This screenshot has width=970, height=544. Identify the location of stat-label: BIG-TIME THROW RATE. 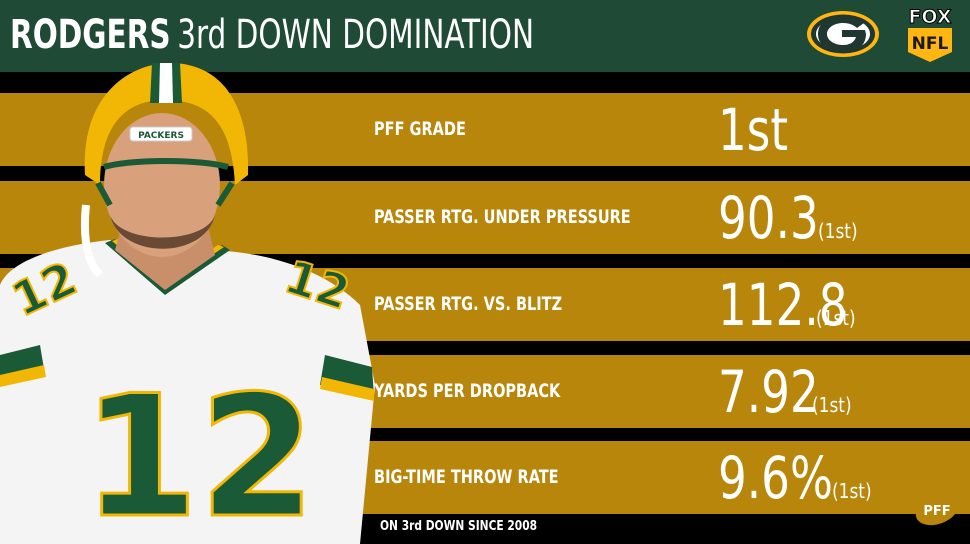
(466, 477).